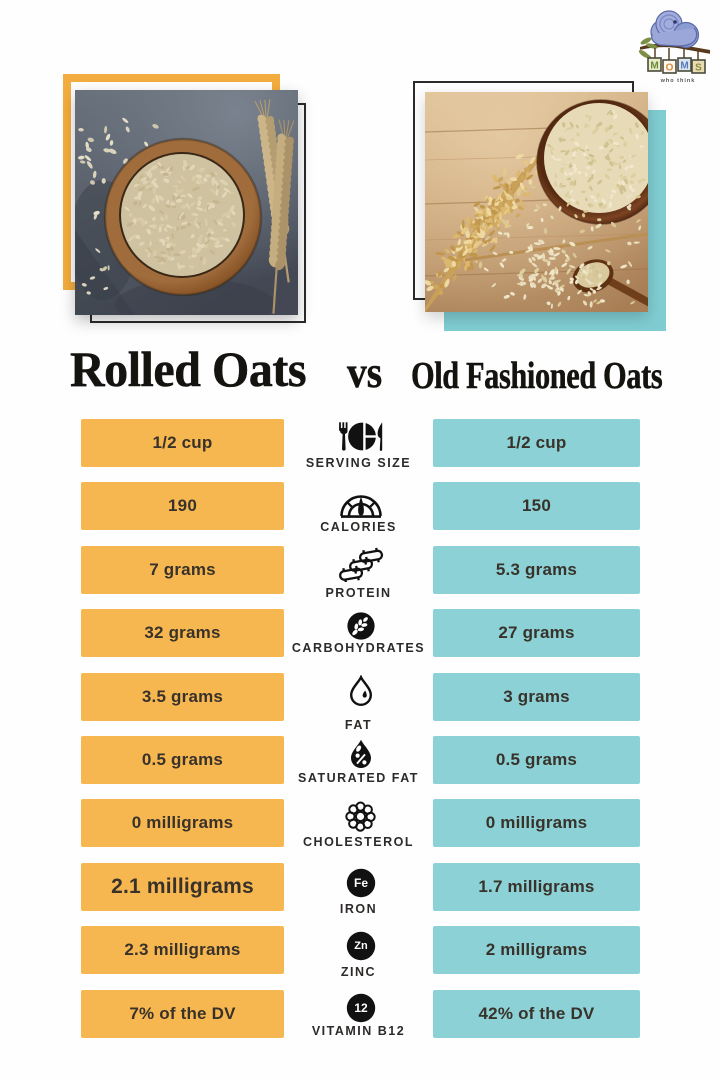 The width and height of the screenshot is (720, 1080). Describe the element at coordinates (360, 883) in the screenshot. I see `svg-text: Fe` at that location.